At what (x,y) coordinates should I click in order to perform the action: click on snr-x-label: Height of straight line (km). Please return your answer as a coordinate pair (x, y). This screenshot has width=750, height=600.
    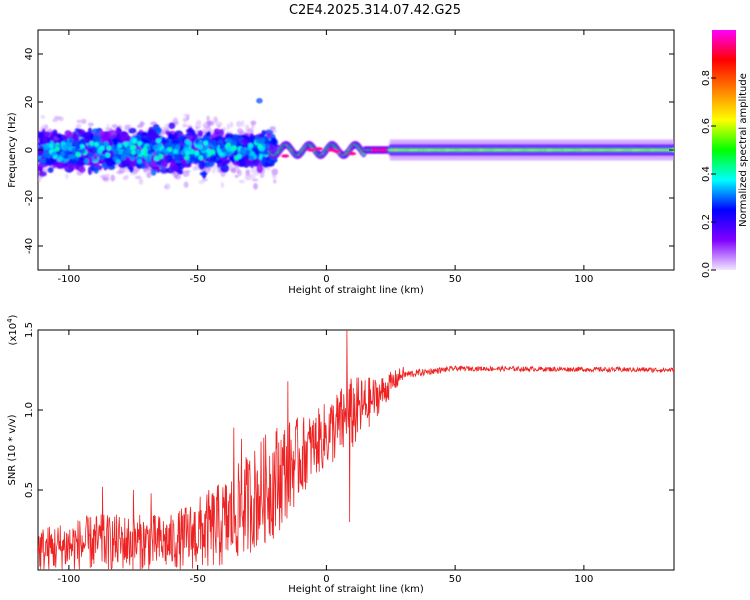
    Looking at the image, I should click on (356, 589).